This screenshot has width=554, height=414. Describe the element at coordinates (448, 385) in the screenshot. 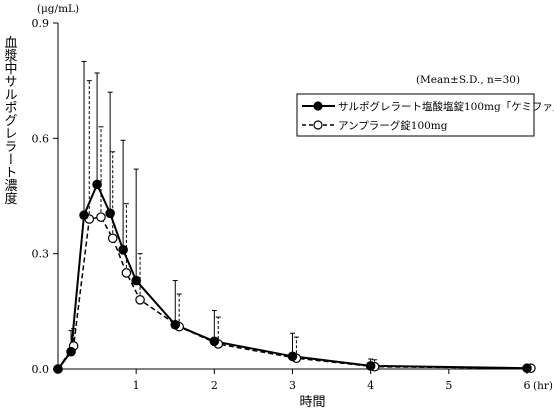

I see `x-tick-label: 5` at that location.